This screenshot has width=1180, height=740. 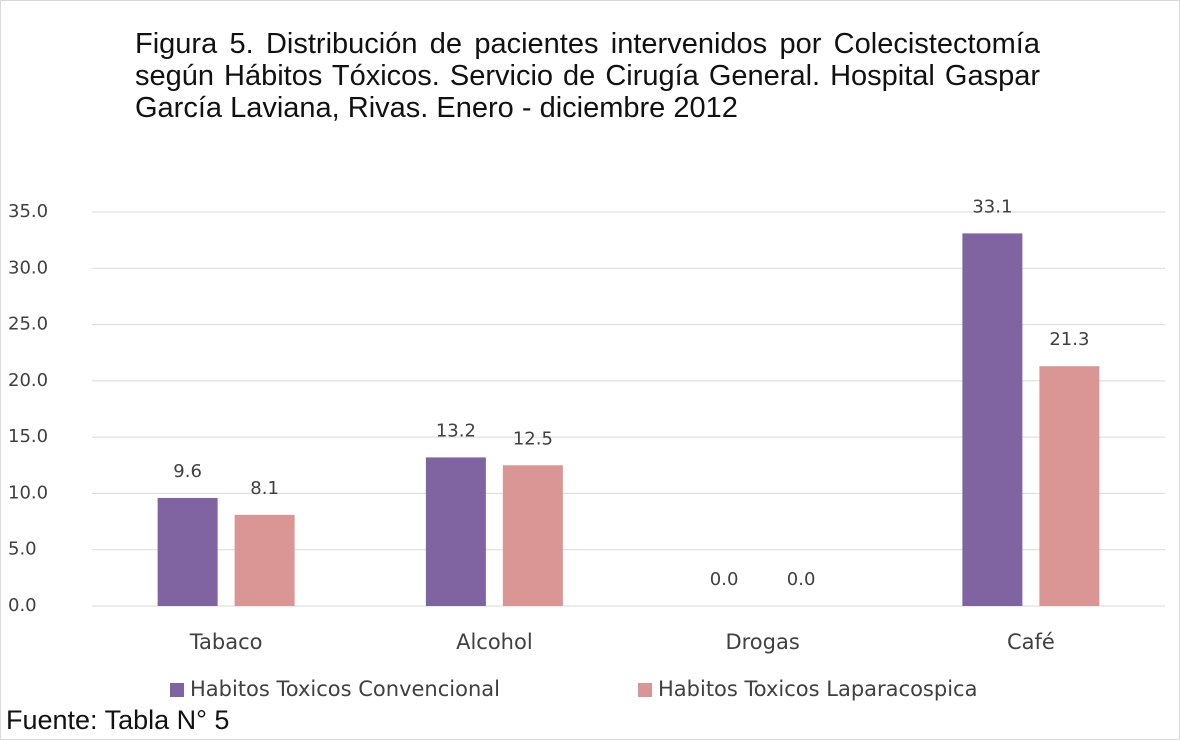 I want to click on value-label: 8.1, so click(x=264, y=488).